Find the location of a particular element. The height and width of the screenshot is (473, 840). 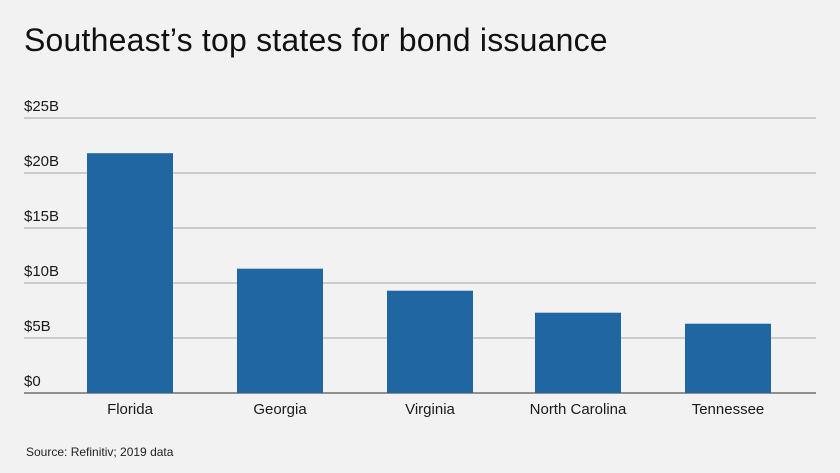

y-tick-label: $10B is located at coordinates (41, 271).